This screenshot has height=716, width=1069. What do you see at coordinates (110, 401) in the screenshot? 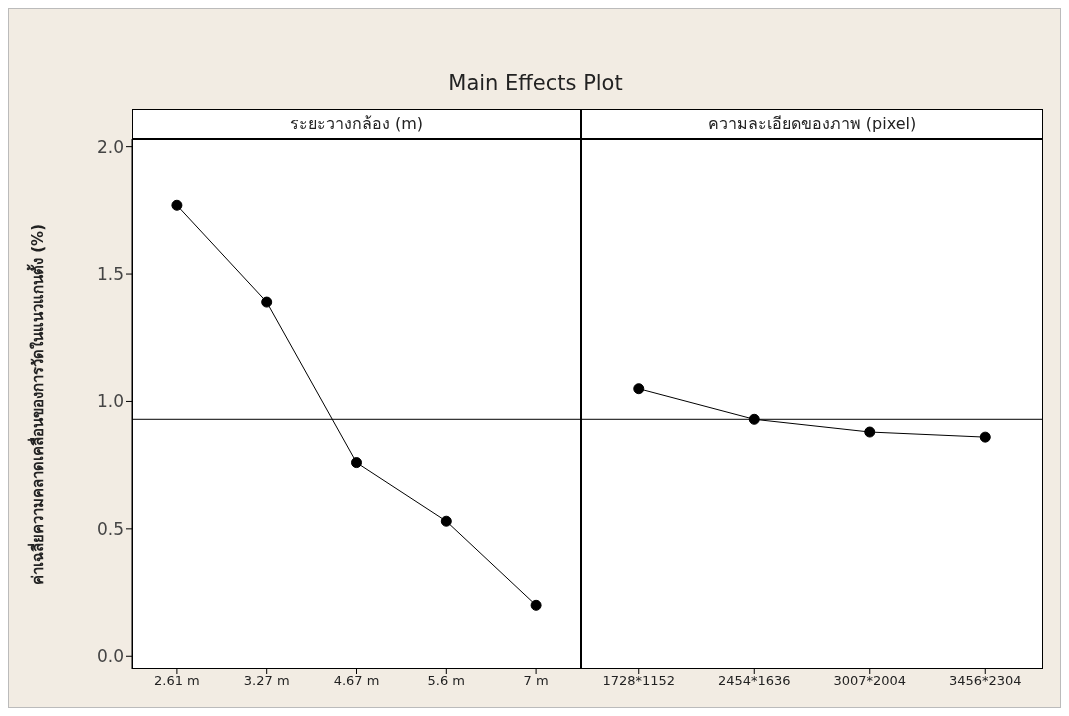
I see `y-tick-label: 1.0` at bounding box center [110, 401].